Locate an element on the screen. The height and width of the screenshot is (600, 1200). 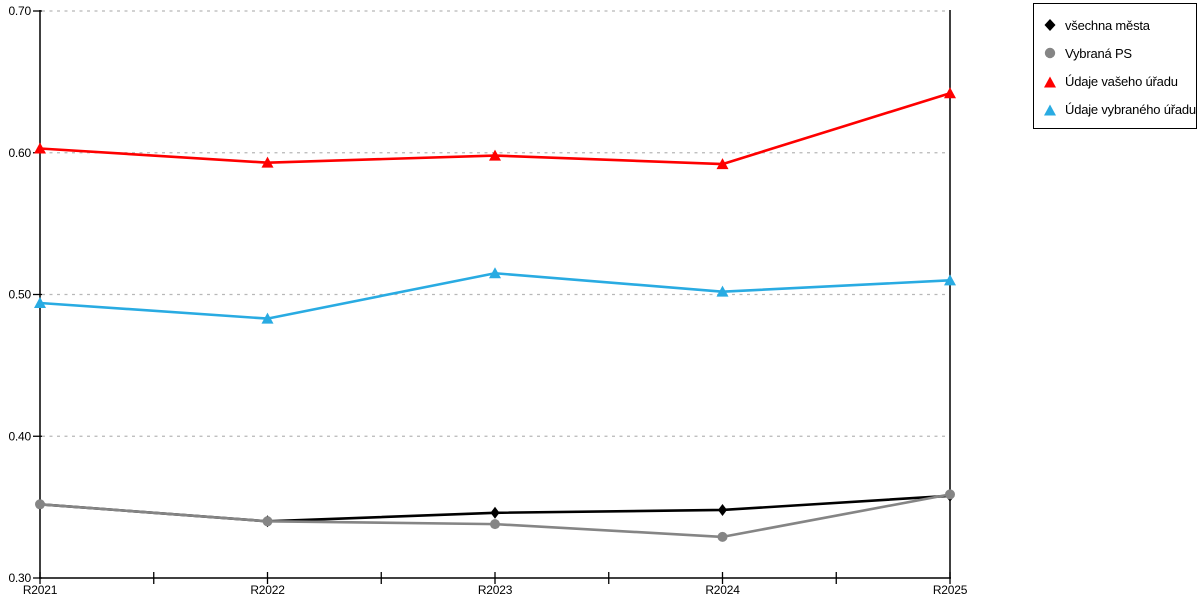
y-axis-tick-label: 0.70 is located at coordinates (19, 11).